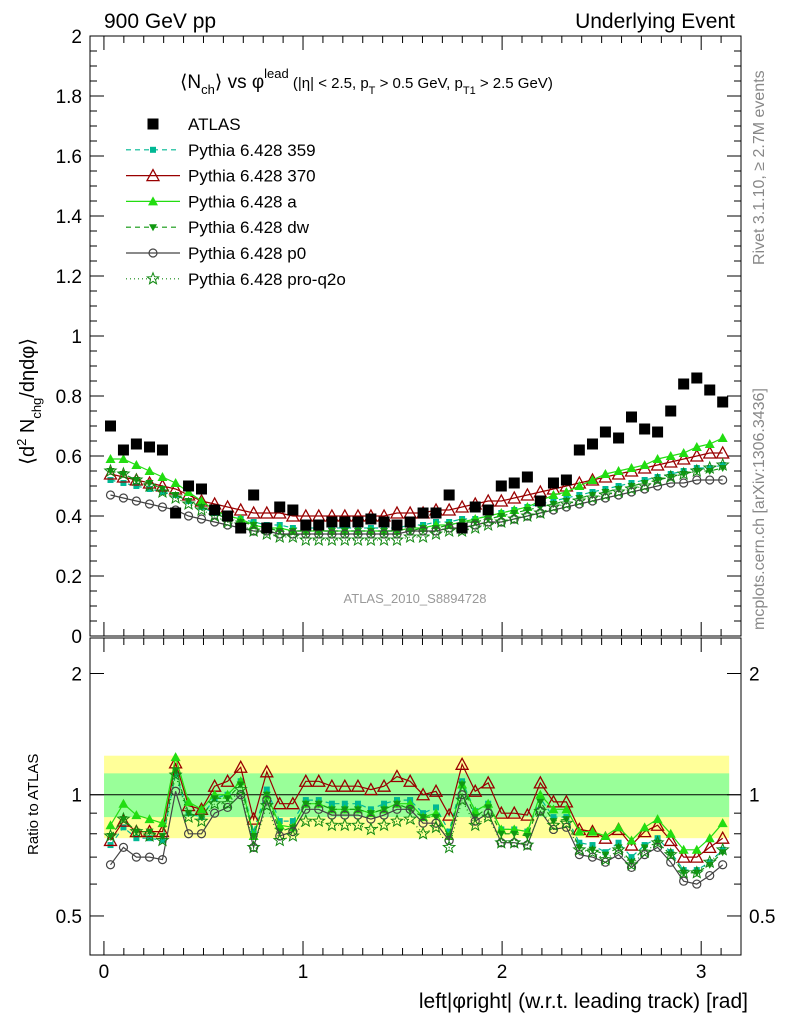 The width and height of the screenshot is (786, 1024). I want to click on legend-marker, so click(153, 149).